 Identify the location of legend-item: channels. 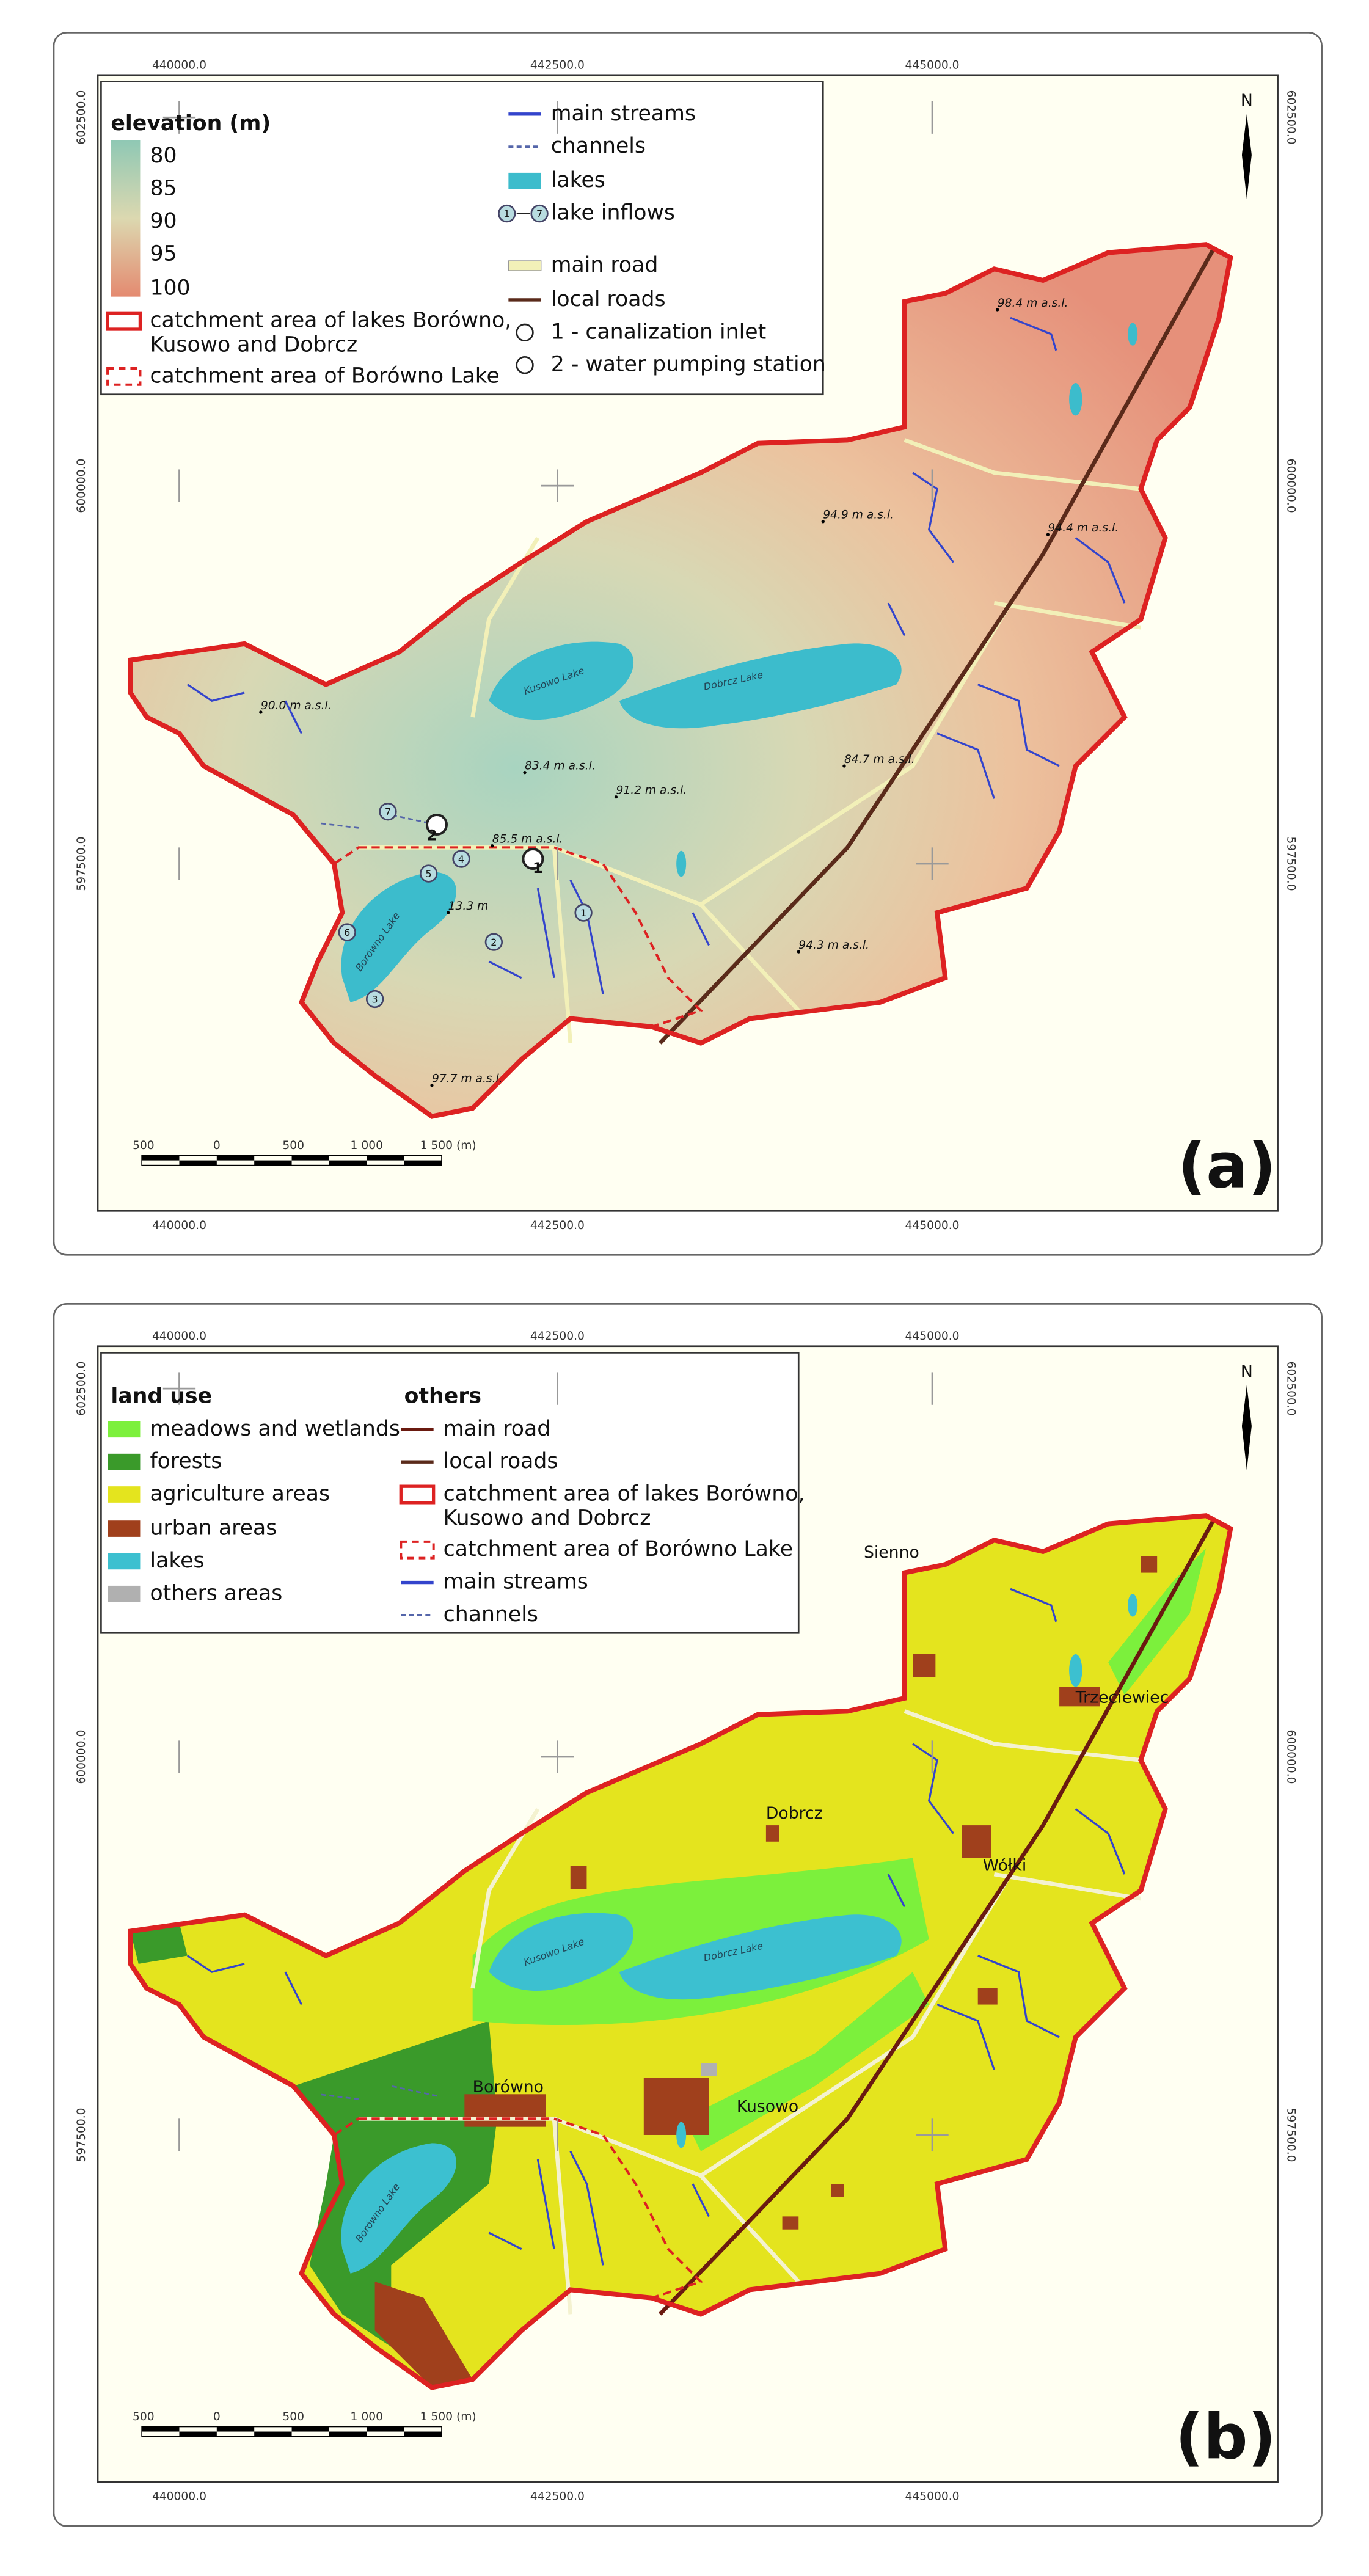
(598, 146).